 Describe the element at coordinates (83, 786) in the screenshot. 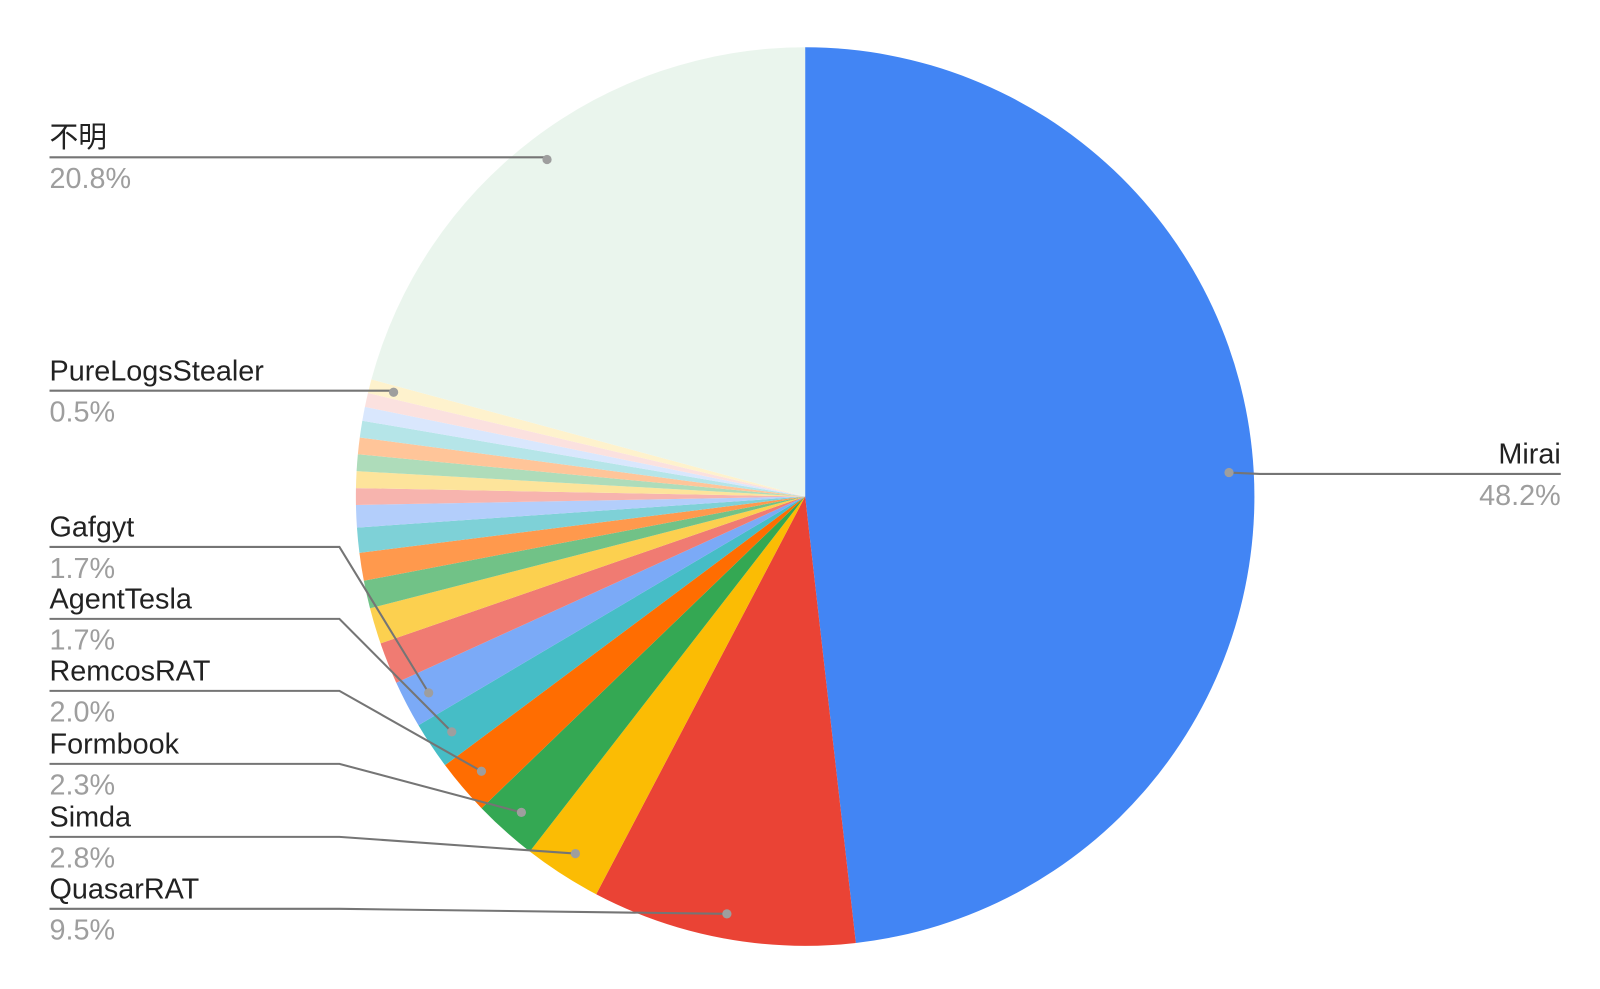

I see `slice-value-label: 2.3%` at that location.